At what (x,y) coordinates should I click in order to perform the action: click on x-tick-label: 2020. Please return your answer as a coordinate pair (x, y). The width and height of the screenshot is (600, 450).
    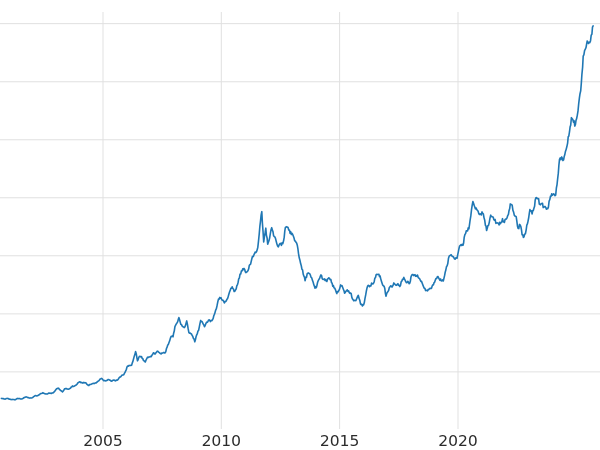
    Looking at the image, I should click on (457, 441).